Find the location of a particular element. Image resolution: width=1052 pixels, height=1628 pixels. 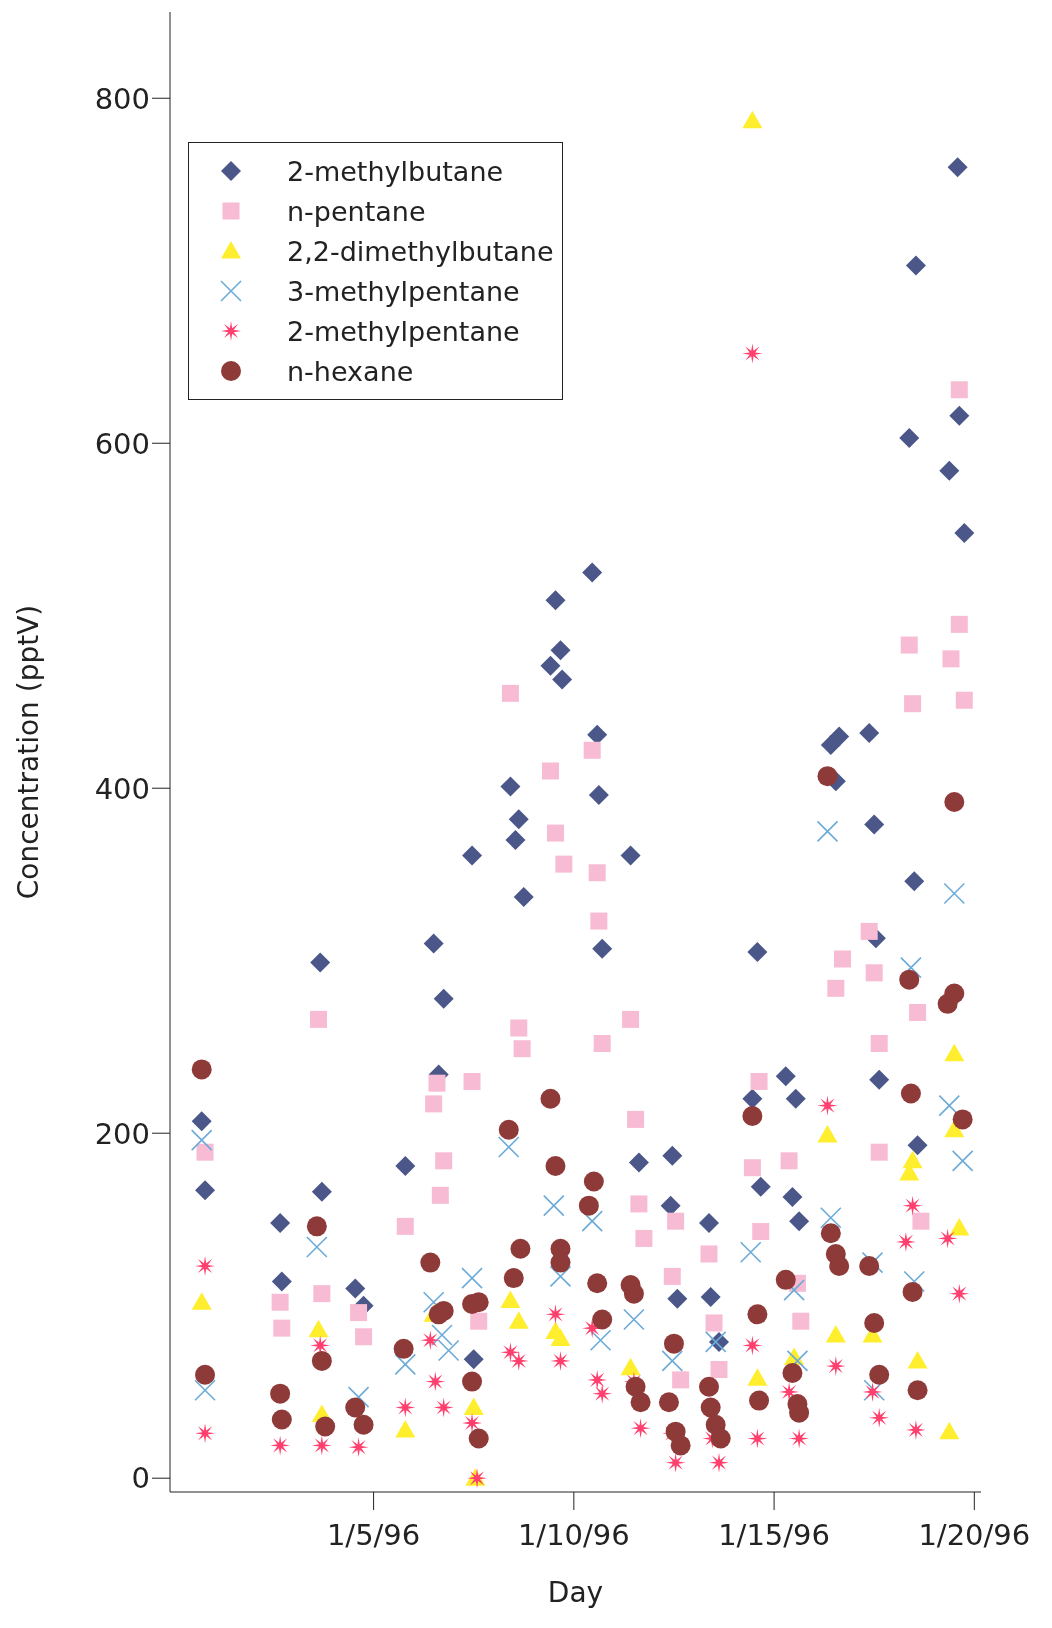

x-tick-label: 1/10/96 is located at coordinates (573, 1534).